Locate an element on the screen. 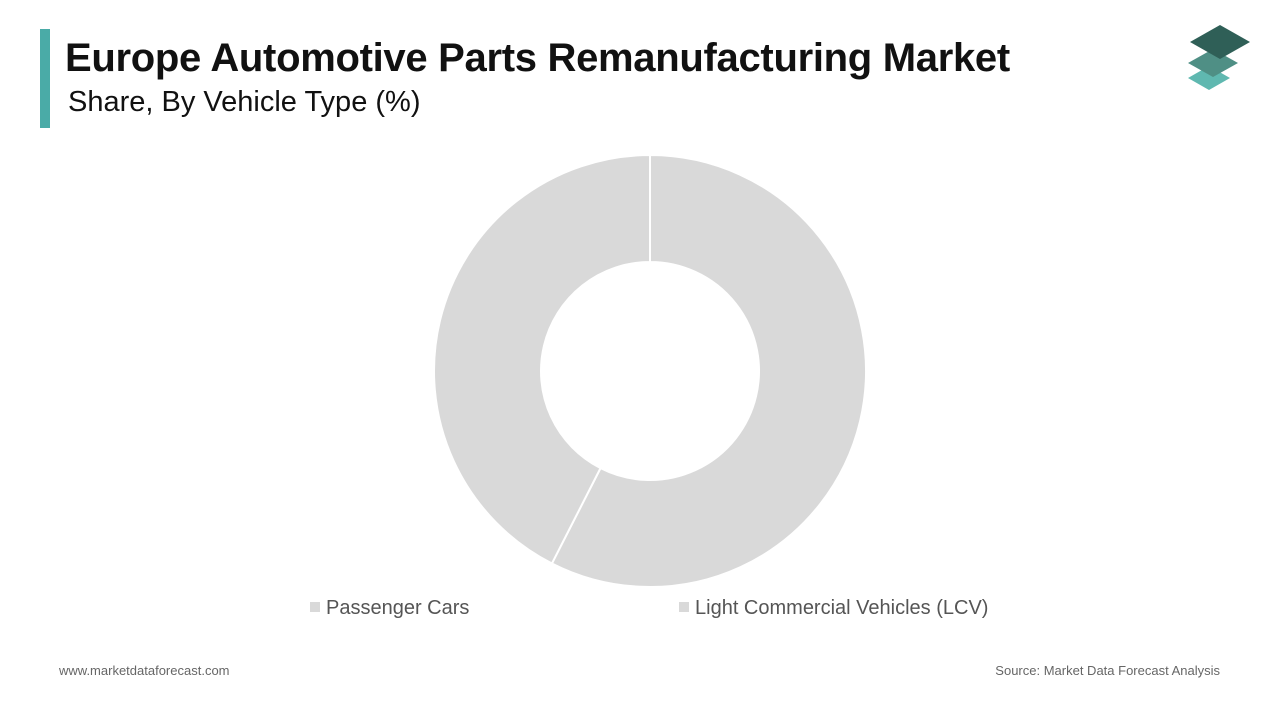  chart-subtitle: Share, By Vehicle Type (%) is located at coordinates (244, 102).